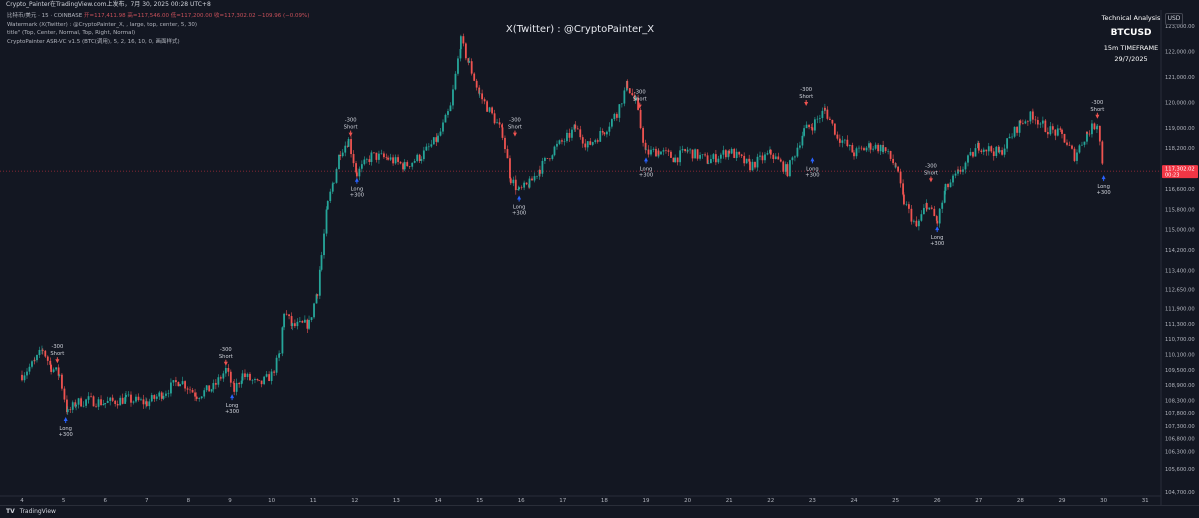 This screenshot has width=1199, height=518. What do you see at coordinates (10, 511) in the screenshot?
I see `tradingview-mark-icon: TV` at bounding box center [10, 511].